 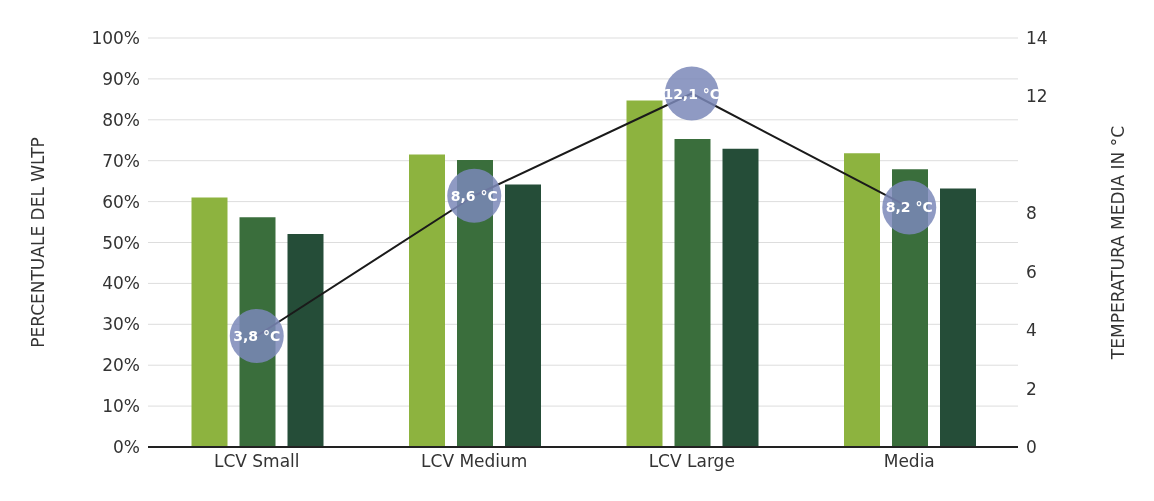 What do you see at coordinates (1037, 38) in the screenshot?
I see `y2-tick-label: 14` at bounding box center [1037, 38].